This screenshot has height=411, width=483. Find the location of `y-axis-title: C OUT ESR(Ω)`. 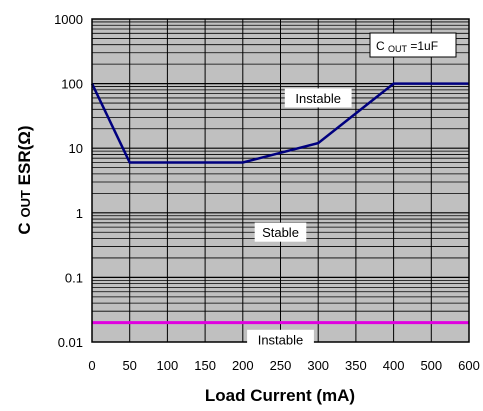

y-axis-title: C OUT ESR(Ω) is located at coordinates (24, 179).